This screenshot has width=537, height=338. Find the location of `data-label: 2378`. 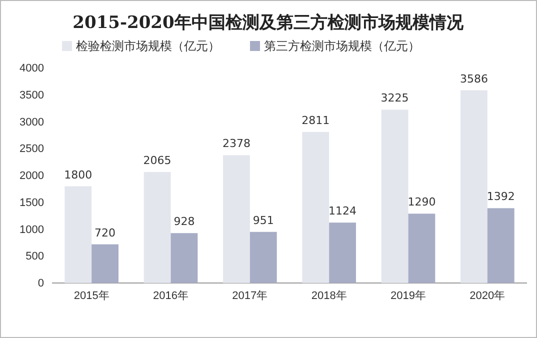

data-label: 2378 is located at coordinates (236, 143).